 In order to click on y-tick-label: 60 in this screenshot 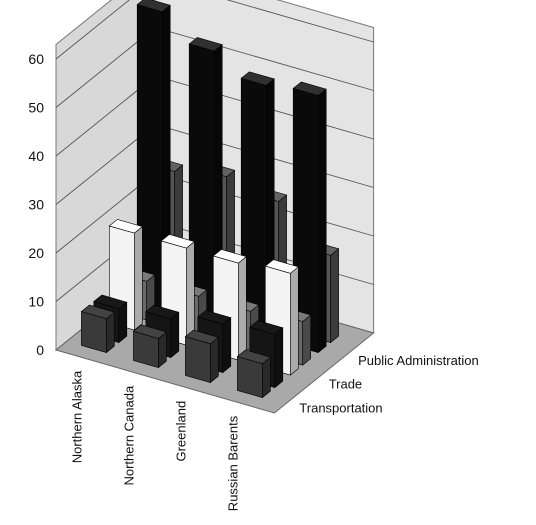, I will do `click(36, 59)`.